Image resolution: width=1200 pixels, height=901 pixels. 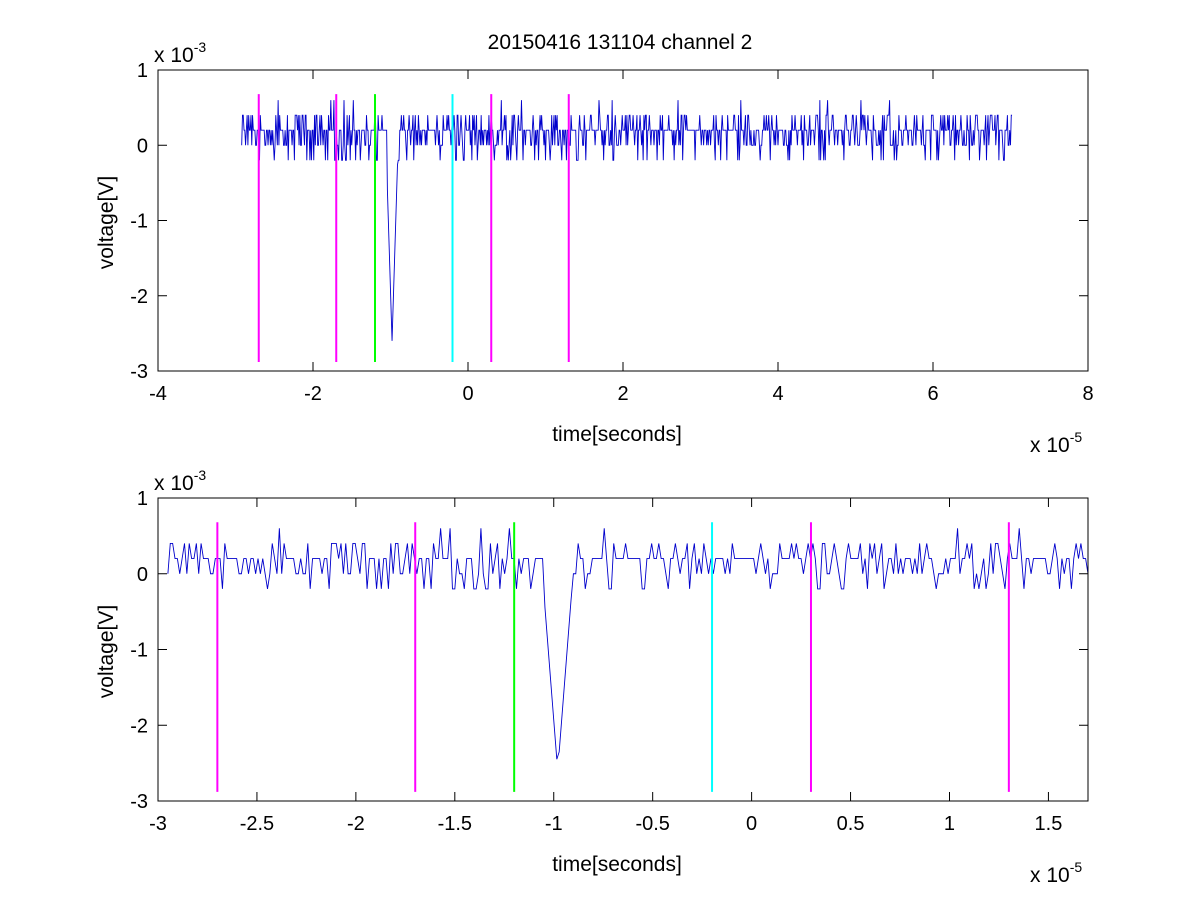 I want to click on x-tick-label: -1.5, so click(x=455, y=824).